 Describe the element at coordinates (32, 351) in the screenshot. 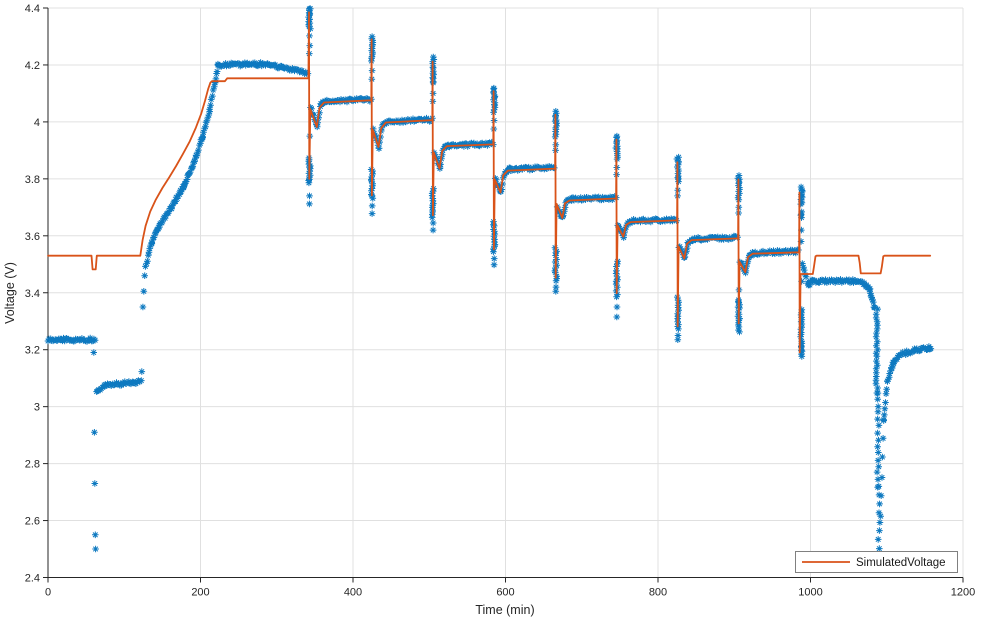

I see `y-tick-label: 3.2` at that location.